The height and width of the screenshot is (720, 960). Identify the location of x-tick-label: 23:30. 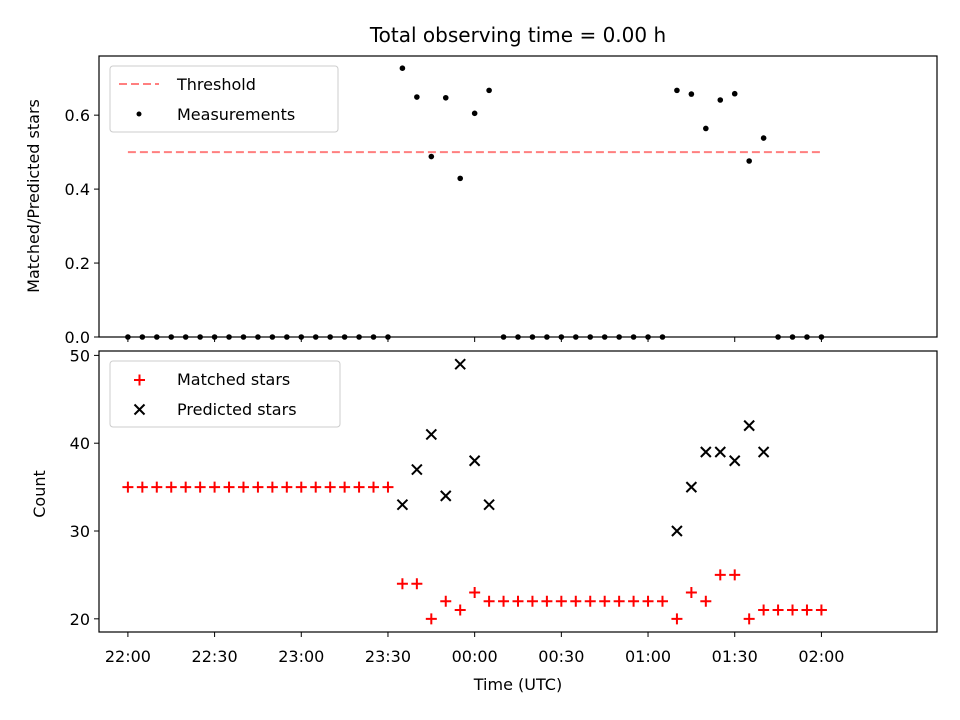
(388, 656).